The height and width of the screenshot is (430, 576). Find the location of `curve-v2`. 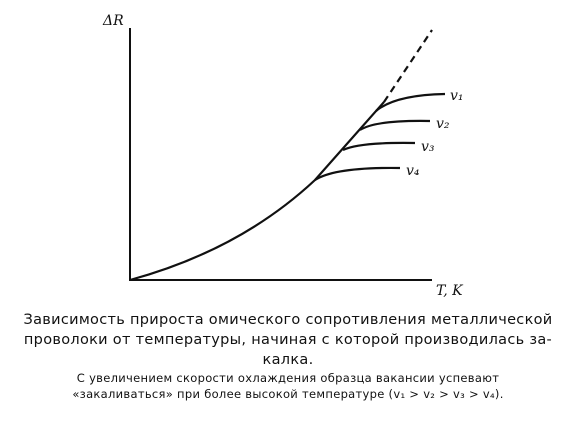

curve-v2 is located at coordinates (395, 125).